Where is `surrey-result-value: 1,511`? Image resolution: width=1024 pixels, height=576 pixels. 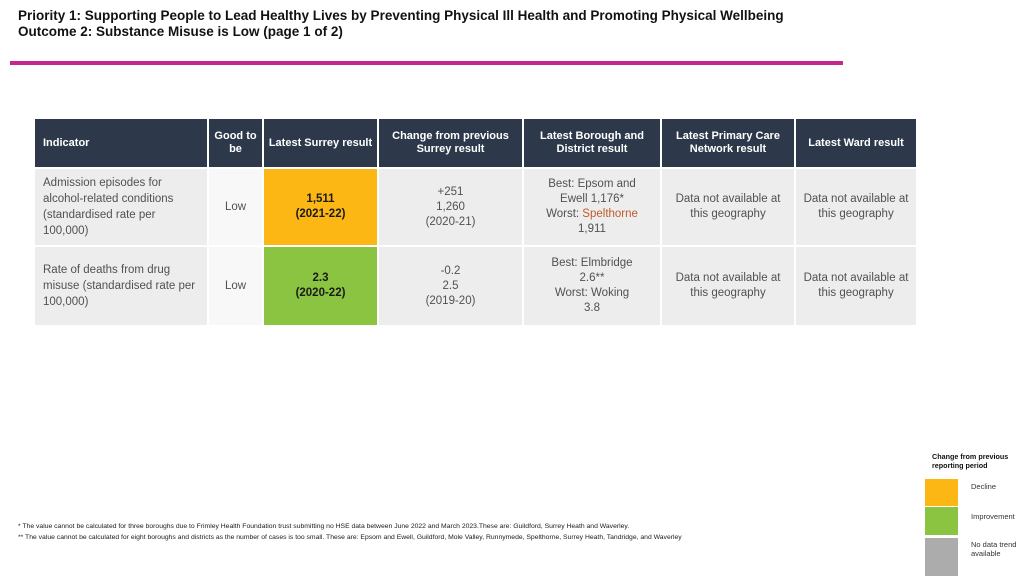 surrey-result-value: 1,511 is located at coordinates (320, 199).